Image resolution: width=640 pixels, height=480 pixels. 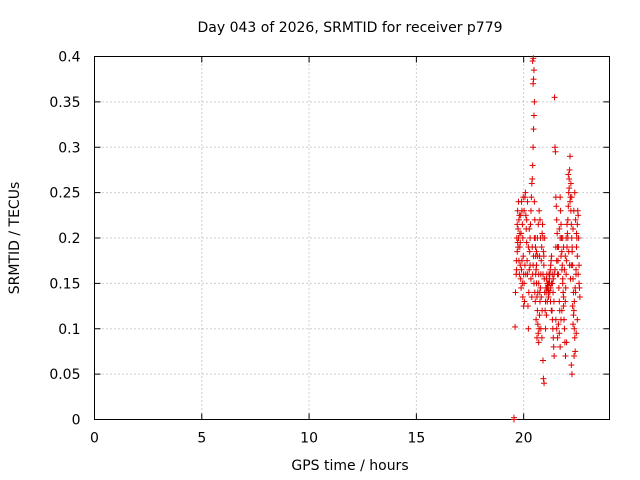 What do you see at coordinates (15, 238) in the screenshot?
I see `y-axis-title: SRMTID / TECUs` at bounding box center [15, 238].